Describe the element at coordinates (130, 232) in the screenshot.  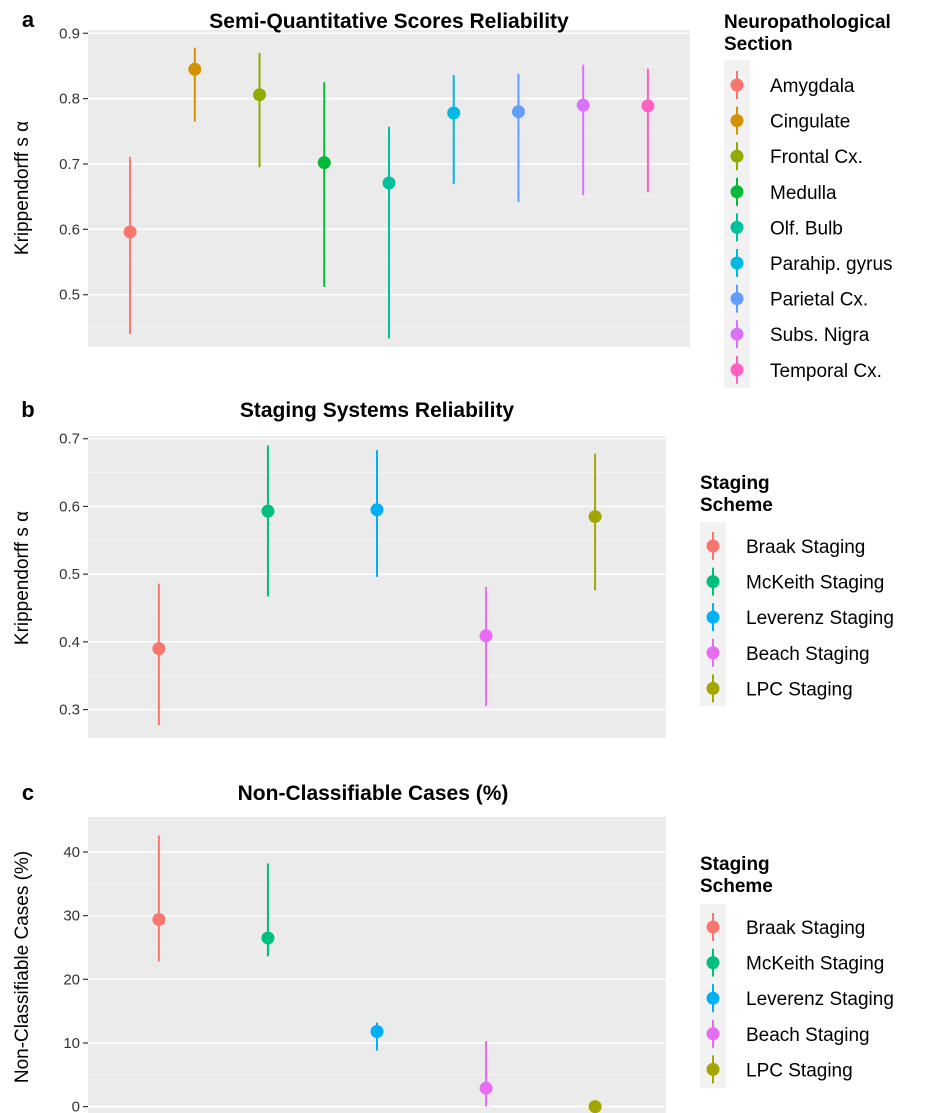
I see `data-point-amygdala` at that location.